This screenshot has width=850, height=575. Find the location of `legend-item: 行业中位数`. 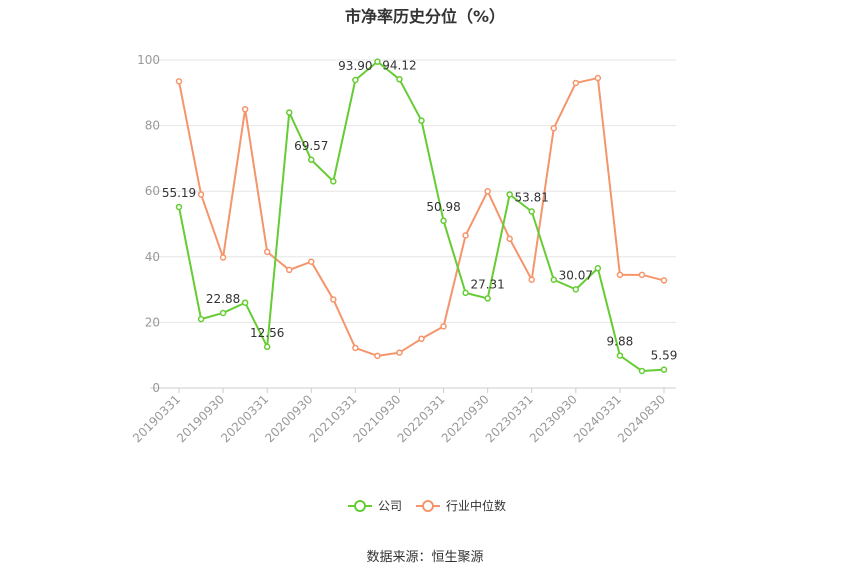

legend-item: 行业中位数 is located at coordinates (461, 505).